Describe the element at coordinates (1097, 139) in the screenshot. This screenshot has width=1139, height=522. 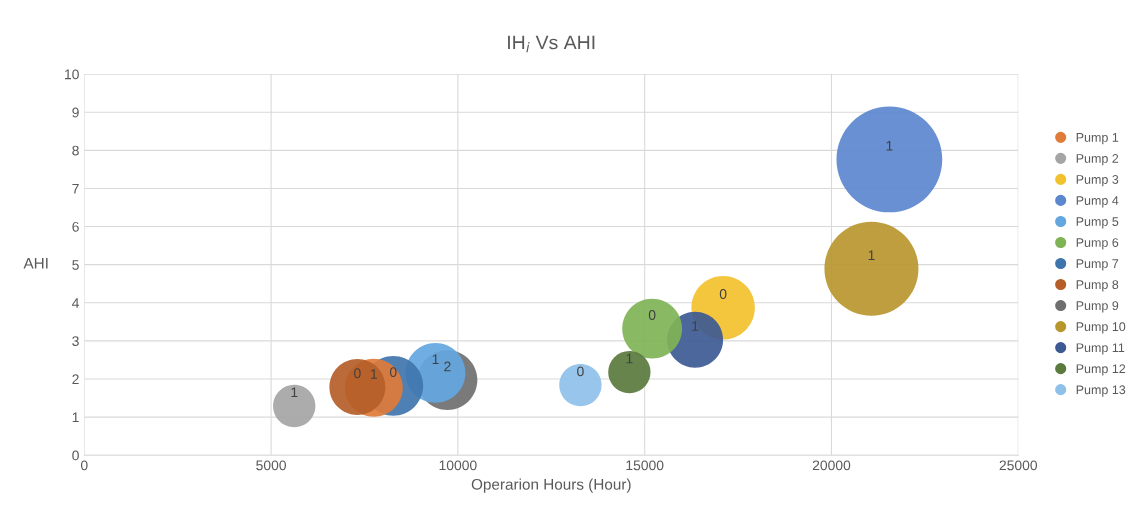
I see `legend-label: Pump 1` at that location.